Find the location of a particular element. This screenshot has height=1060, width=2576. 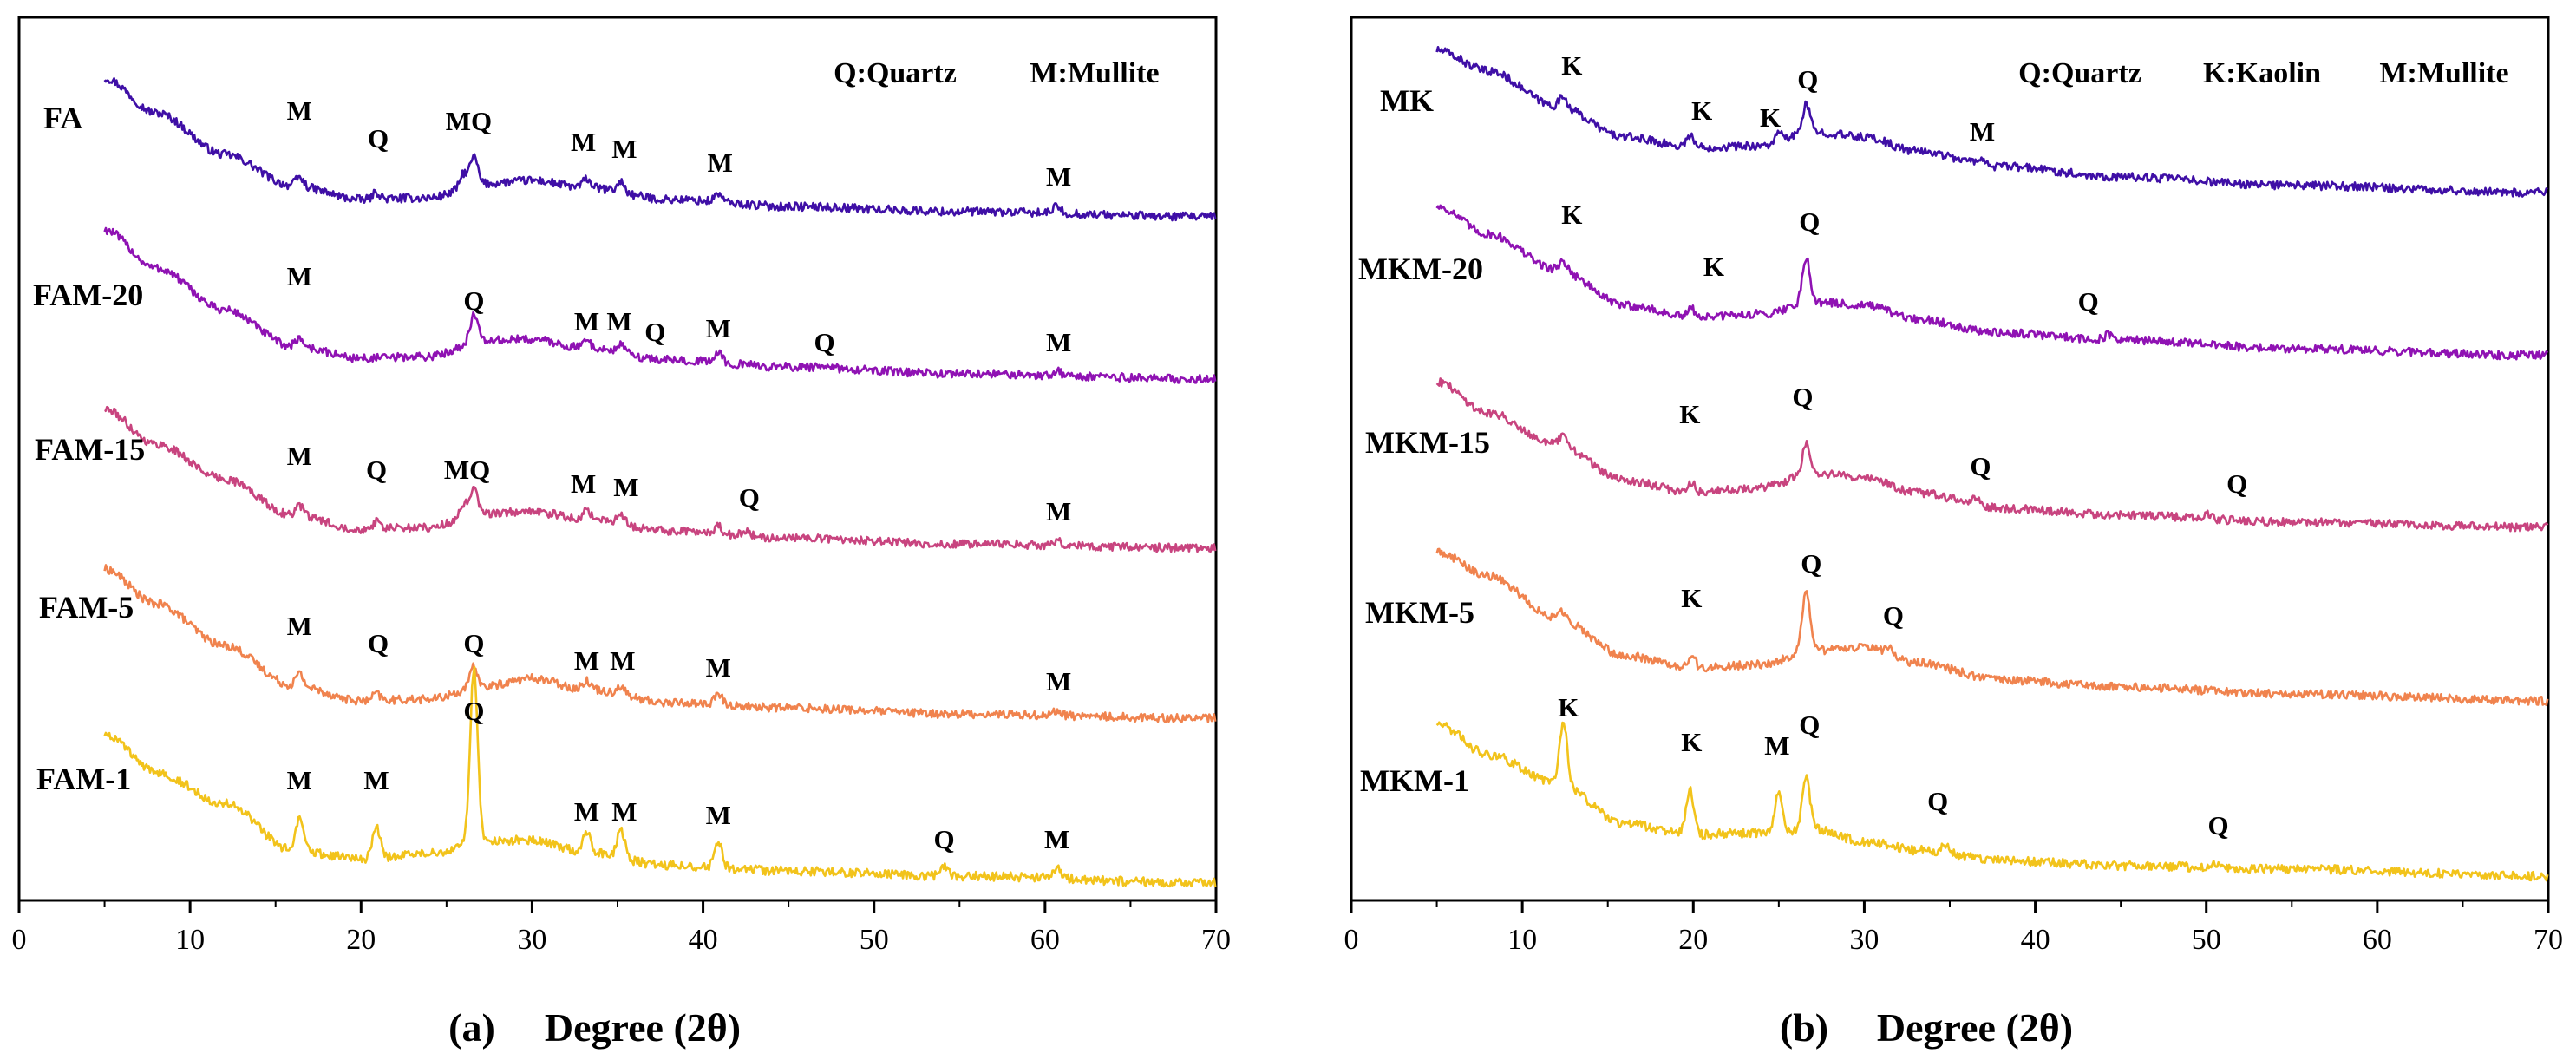

series-label: MK is located at coordinates (1407, 101).